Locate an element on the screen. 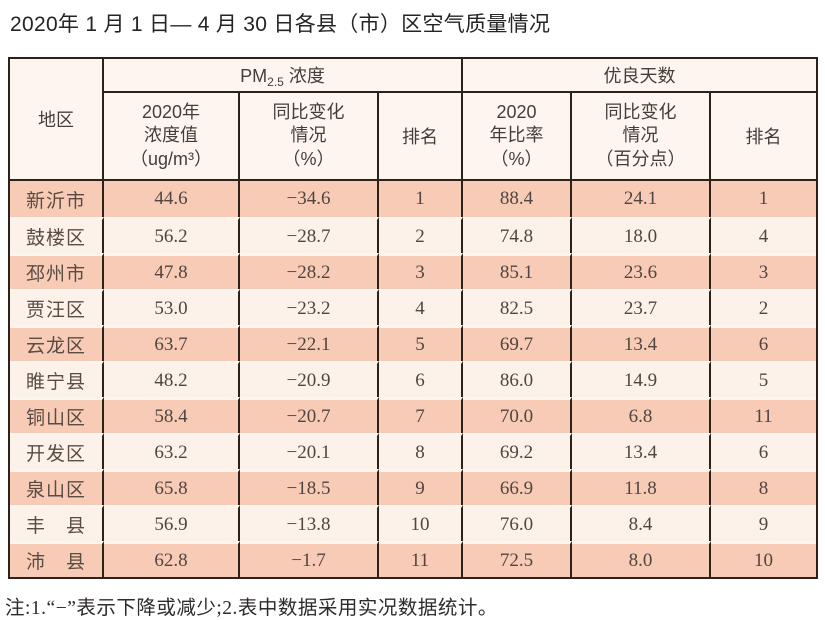 The height and width of the screenshot is (620, 825). pm-rank-cell: 11 is located at coordinates (421, 559).